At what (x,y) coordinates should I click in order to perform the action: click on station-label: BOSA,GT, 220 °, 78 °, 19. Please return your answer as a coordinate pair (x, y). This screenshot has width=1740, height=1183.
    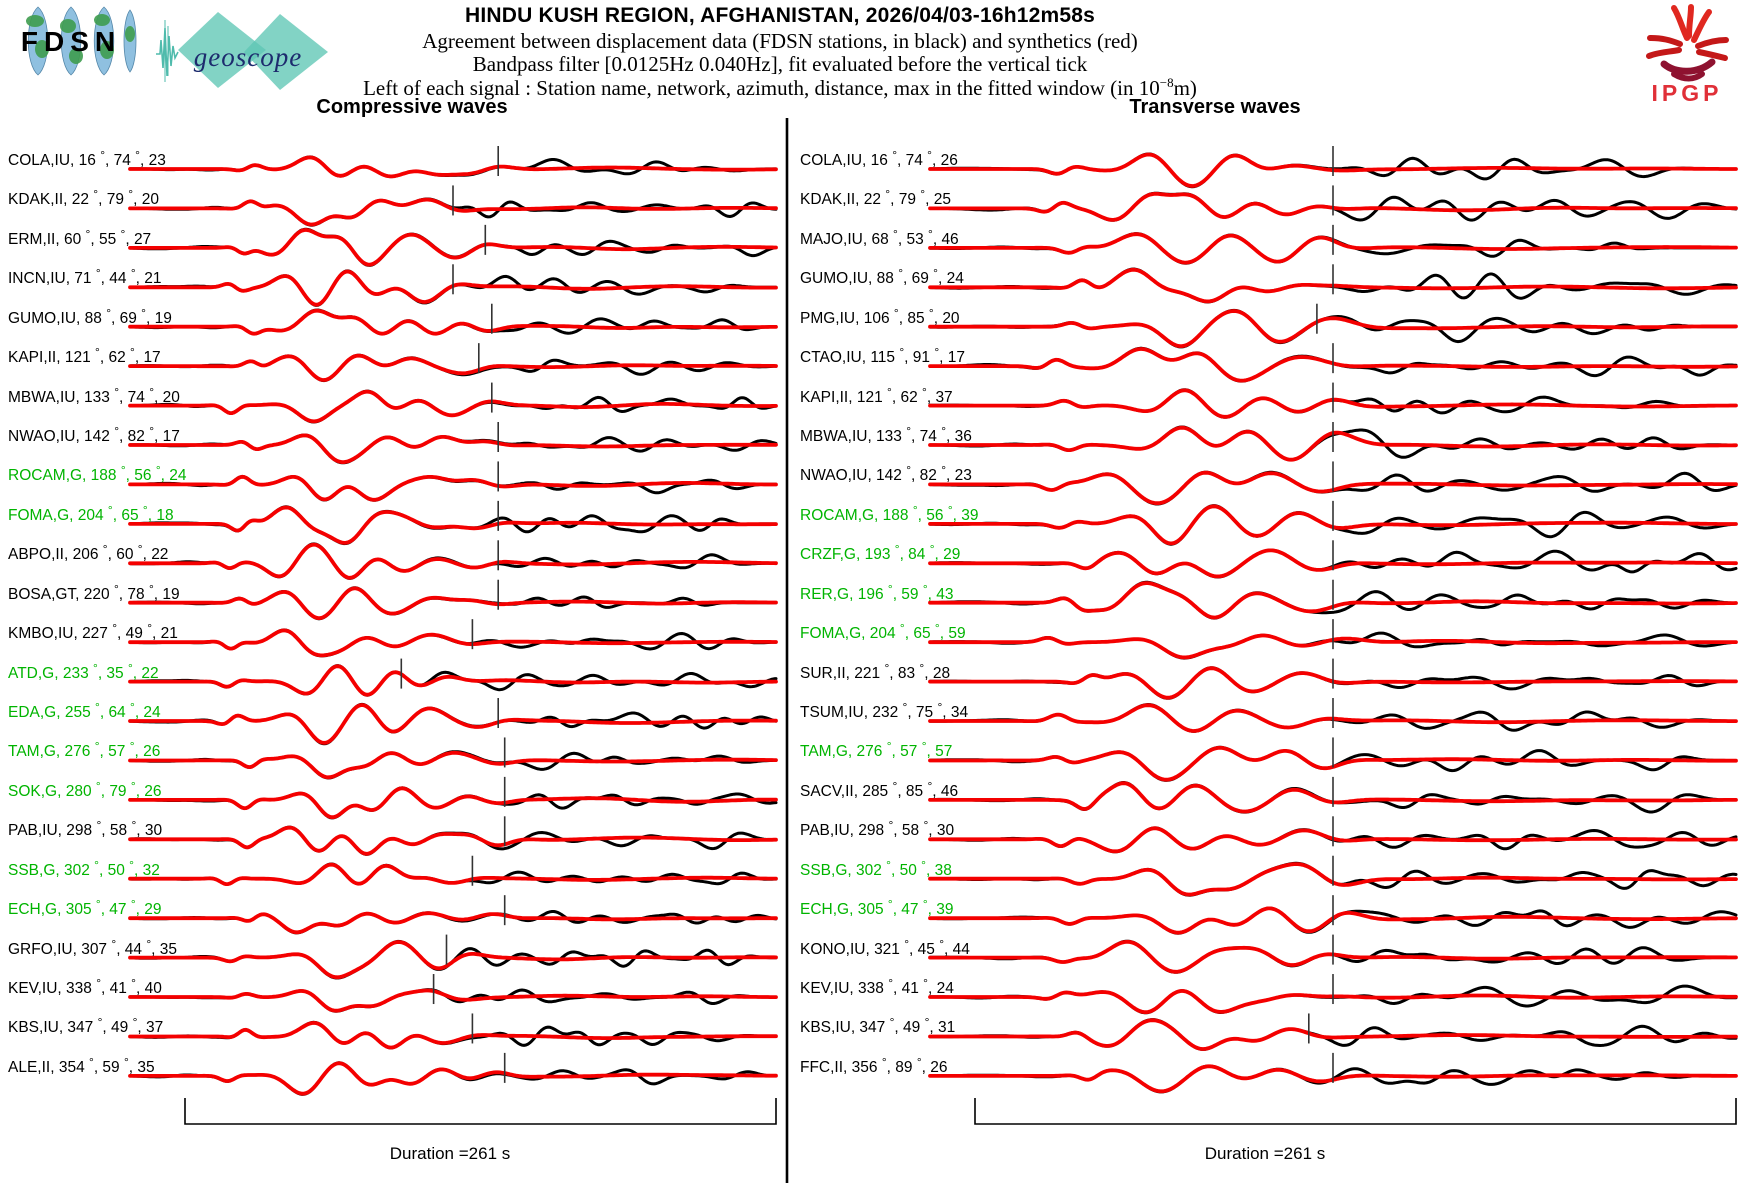
    Looking at the image, I should click on (94, 592).